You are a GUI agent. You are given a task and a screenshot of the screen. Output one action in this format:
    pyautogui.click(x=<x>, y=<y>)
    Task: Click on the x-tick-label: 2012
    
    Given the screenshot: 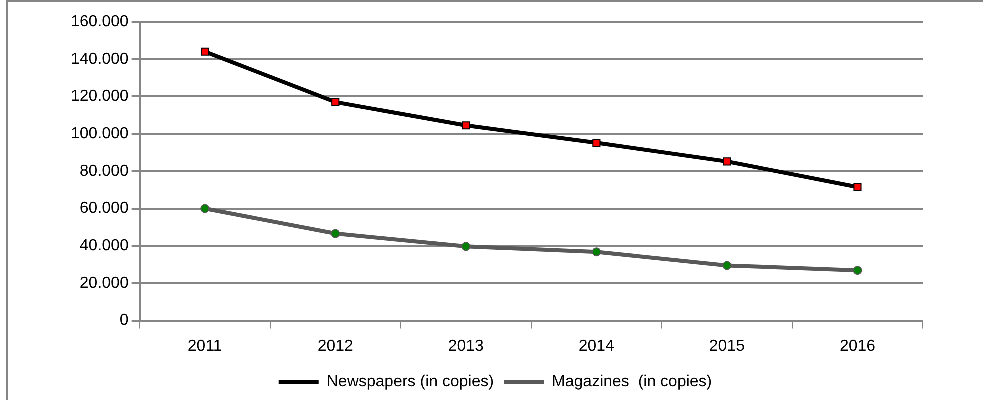 What is the action you would take?
    pyautogui.click(x=336, y=346)
    